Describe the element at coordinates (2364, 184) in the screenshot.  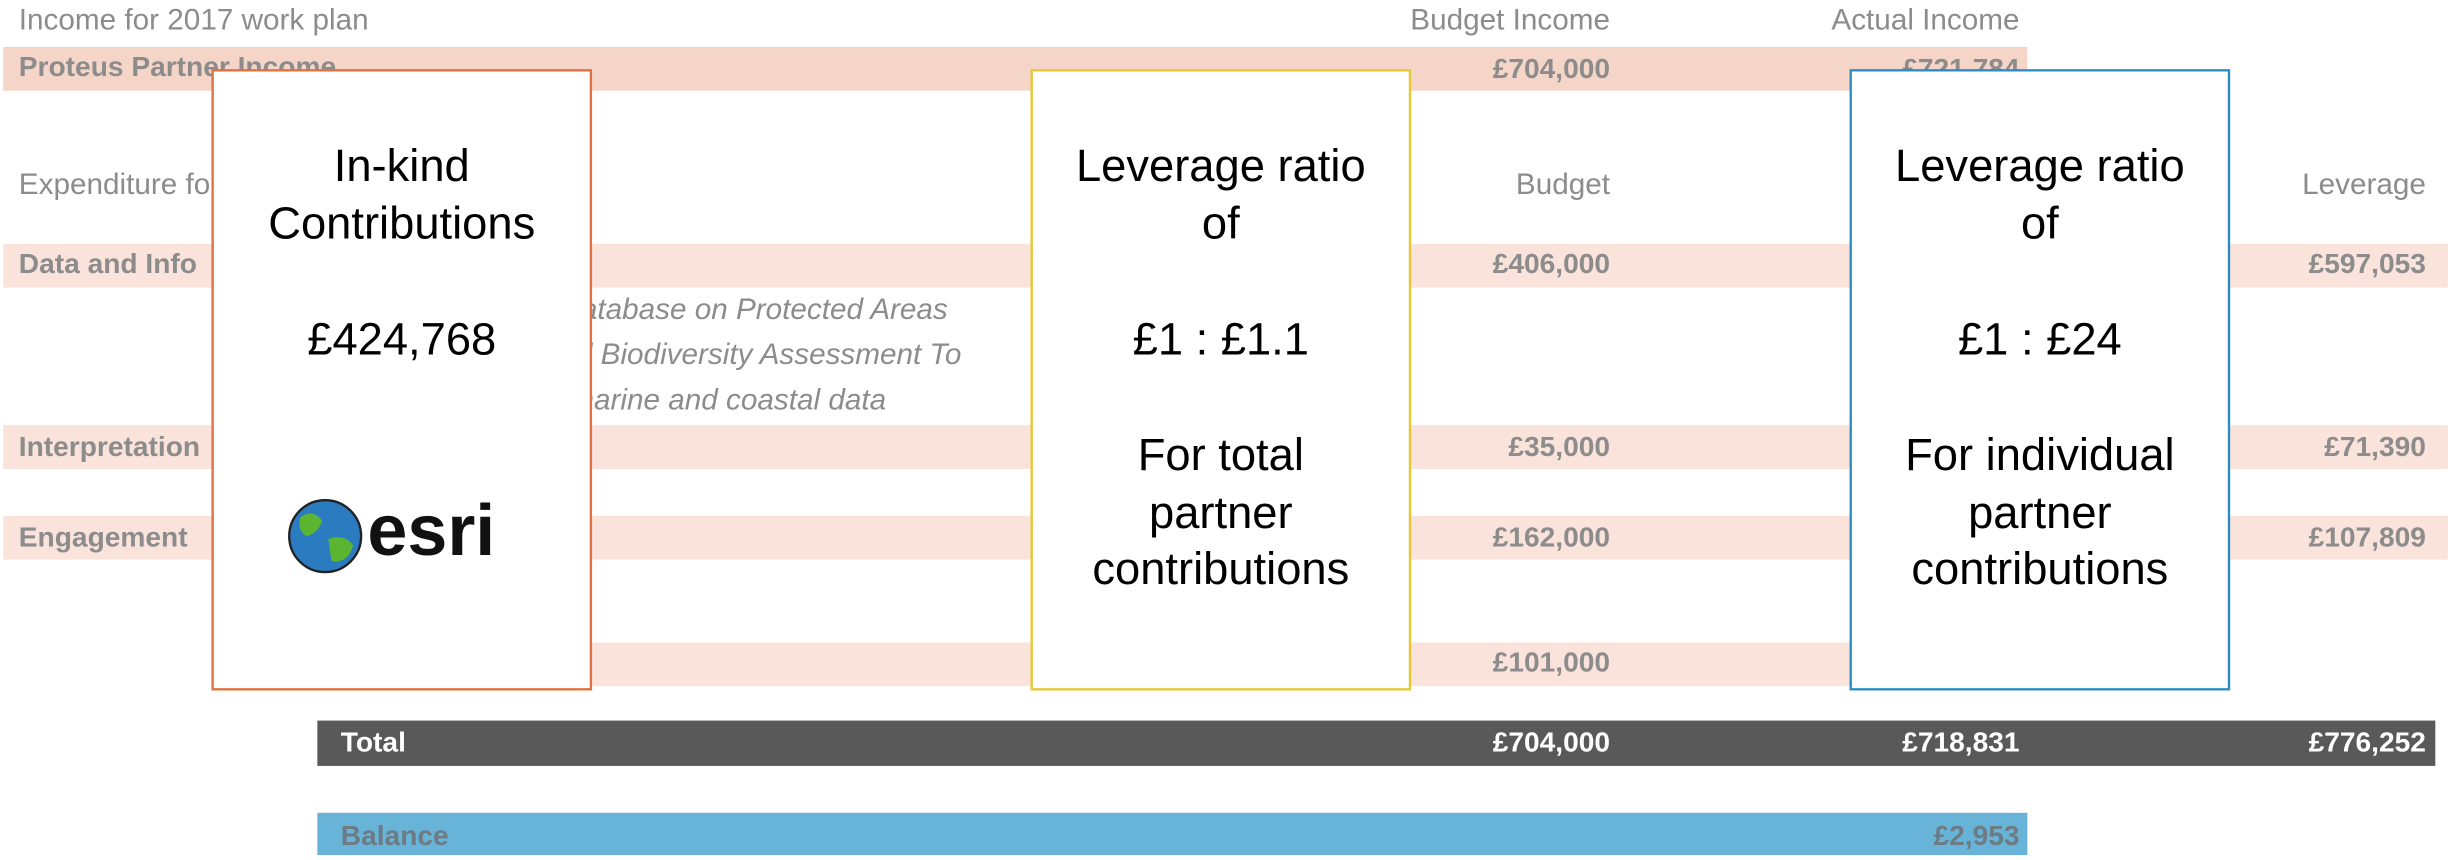
I see `col-header: Leverage` at that location.